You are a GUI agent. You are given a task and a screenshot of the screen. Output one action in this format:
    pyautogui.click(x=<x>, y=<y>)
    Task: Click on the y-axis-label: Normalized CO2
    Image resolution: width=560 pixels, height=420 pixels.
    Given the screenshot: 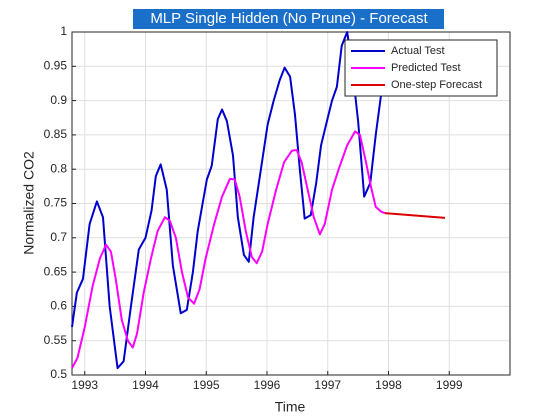 What is the action you would take?
    pyautogui.click(x=29, y=203)
    